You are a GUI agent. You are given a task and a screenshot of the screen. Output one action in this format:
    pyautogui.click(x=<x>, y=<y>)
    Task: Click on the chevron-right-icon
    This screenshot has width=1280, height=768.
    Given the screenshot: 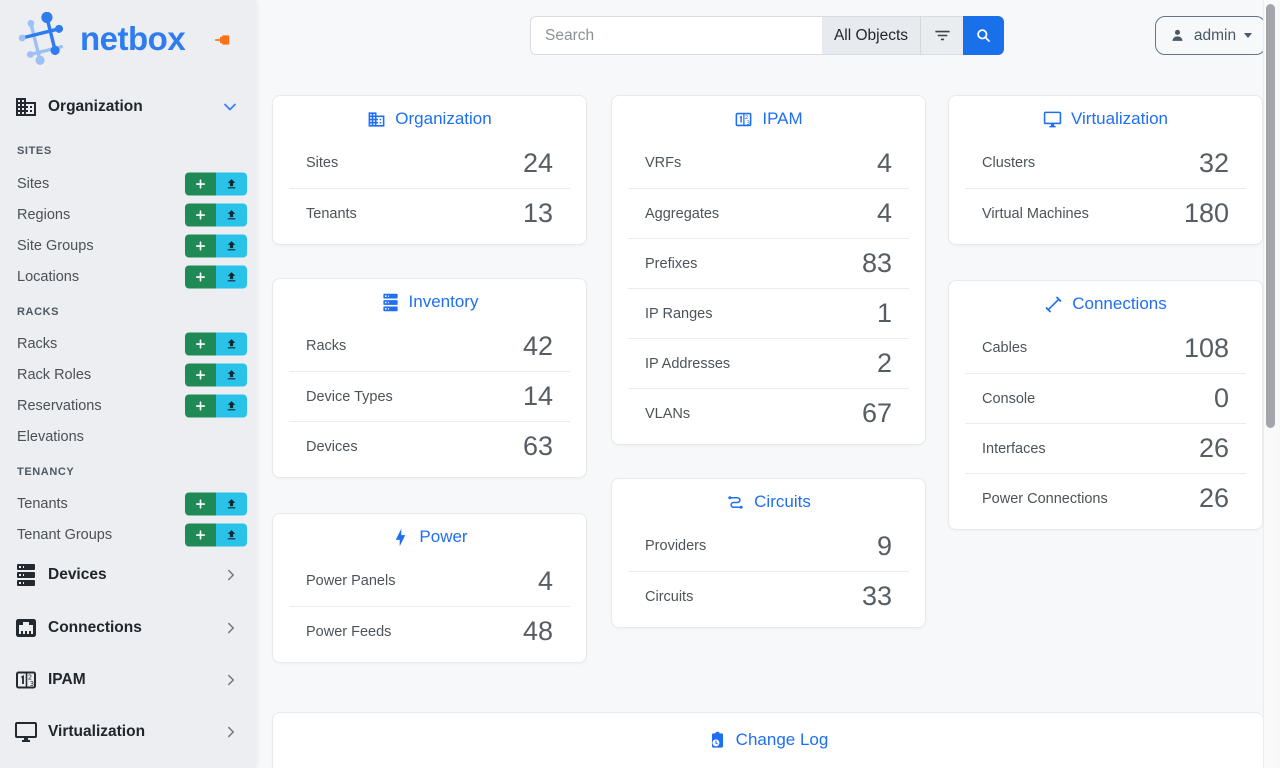 What is the action you would take?
    pyautogui.click(x=231, y=575)
    